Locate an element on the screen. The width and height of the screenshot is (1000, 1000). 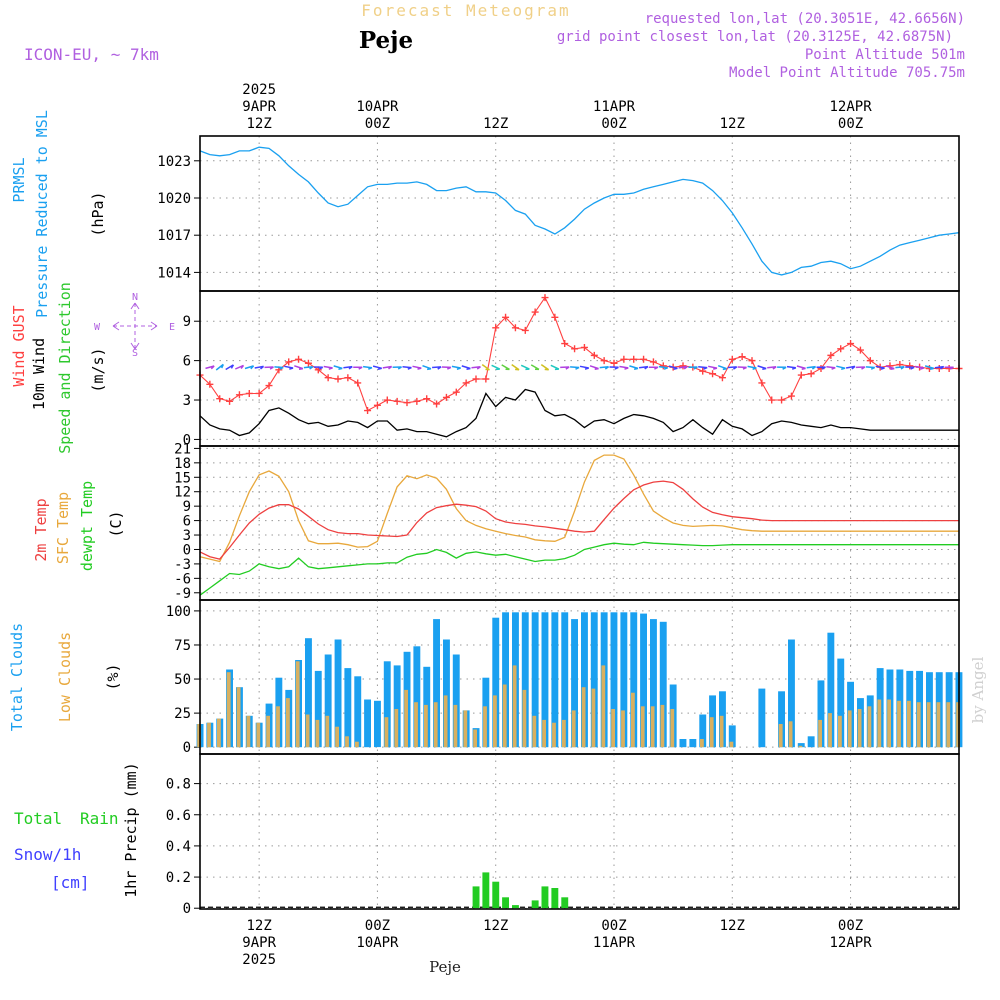
temp-dewpt-label: dewpt Temp is located at coordinates (87, 526).